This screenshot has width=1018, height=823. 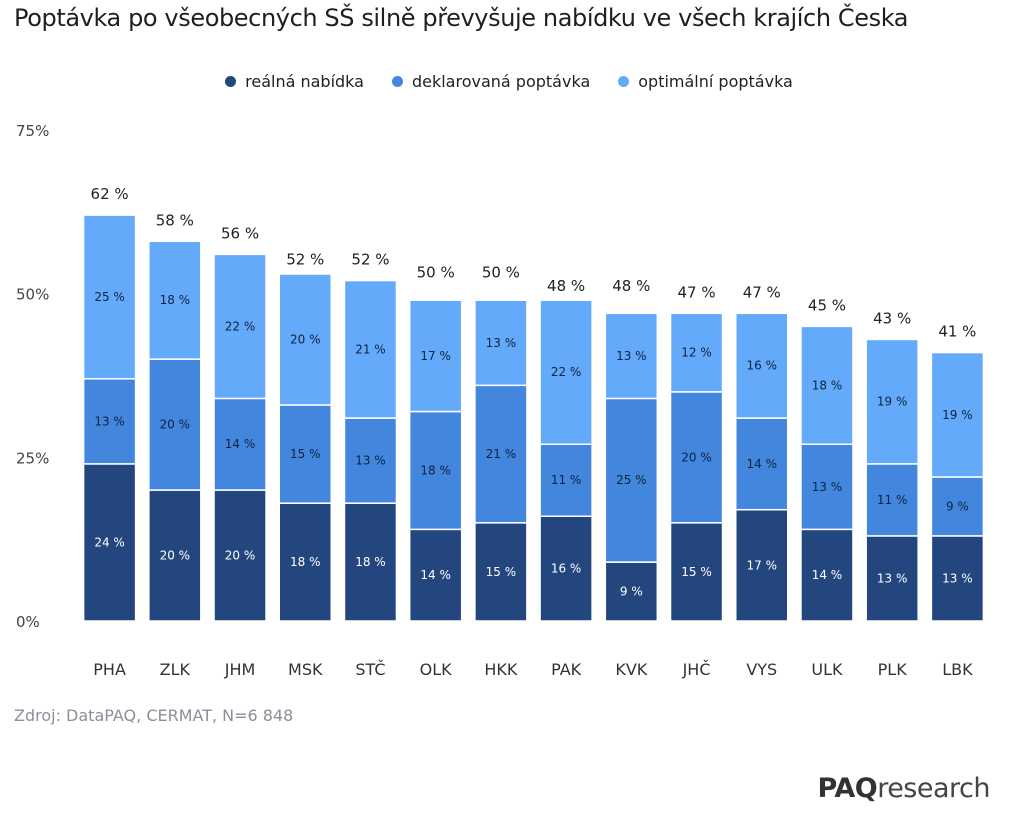 What do you see at coordinates (28, 622) in the screenshot?
I see `y-tick-label: 0%` at bounding box center [28, 622].